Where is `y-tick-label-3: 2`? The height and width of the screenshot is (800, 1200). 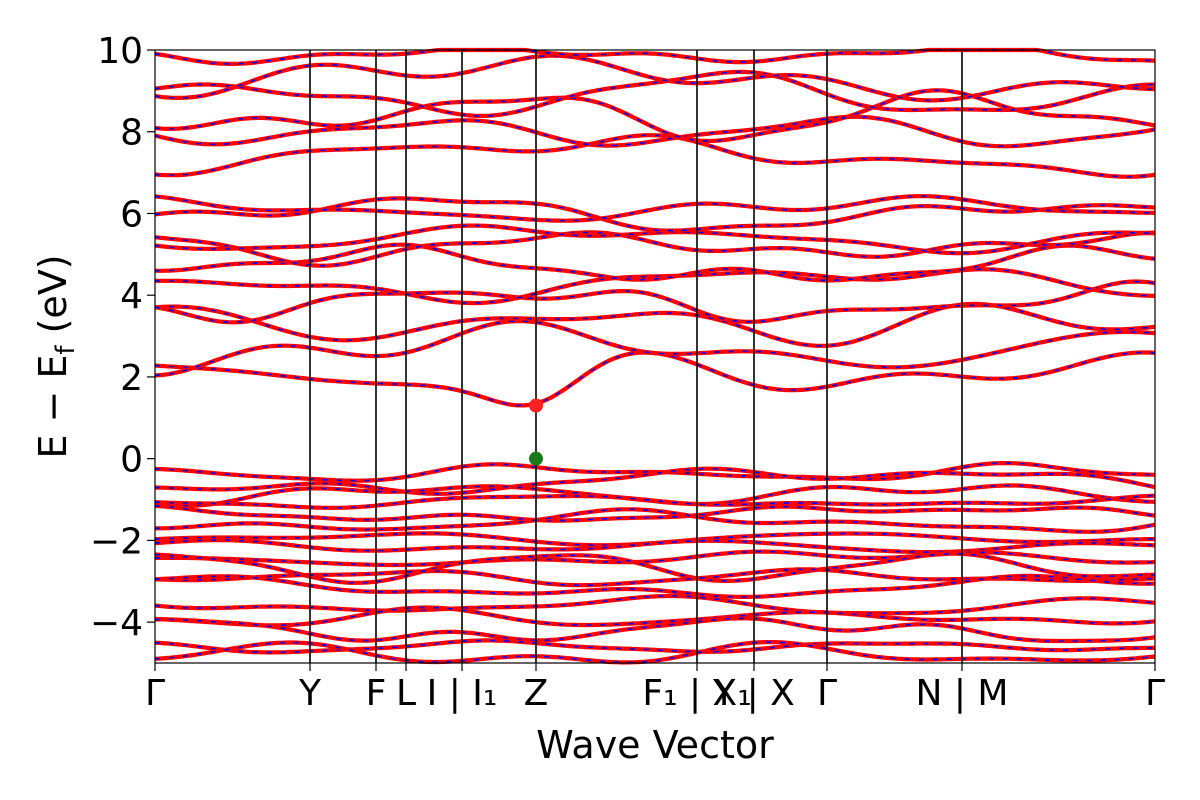 y-tick-label-3: 2 is located at coordinates (131, 378).